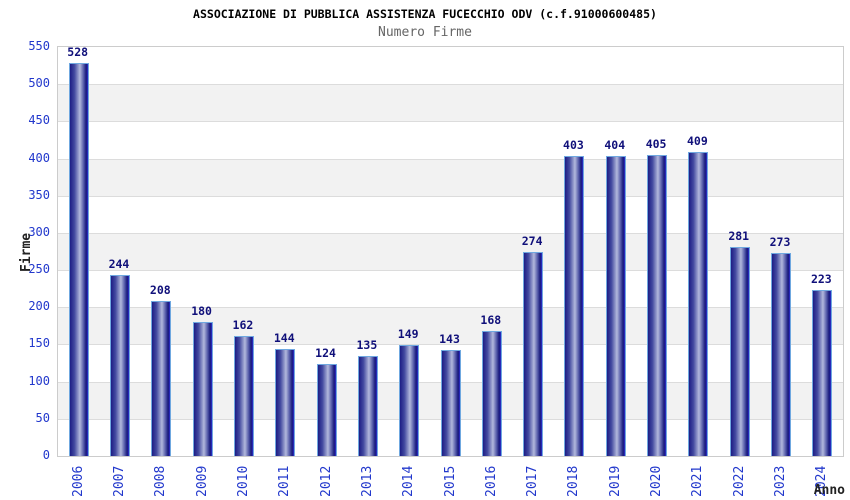  Describe the element at coordinates (26, 252) in the screenshot. I see `y-axis-title: Firme` at that location.